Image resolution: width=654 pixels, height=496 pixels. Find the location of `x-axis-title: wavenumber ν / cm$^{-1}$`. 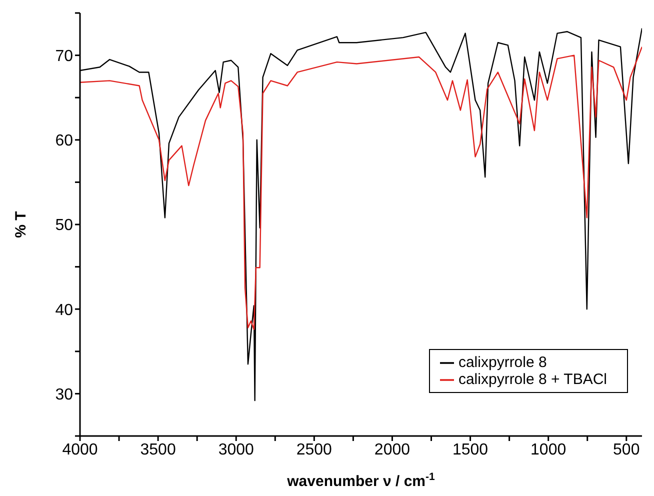

x-axis-title: wavenumber ν / cm$^{-1}$ is located at coordinates (361, 480).